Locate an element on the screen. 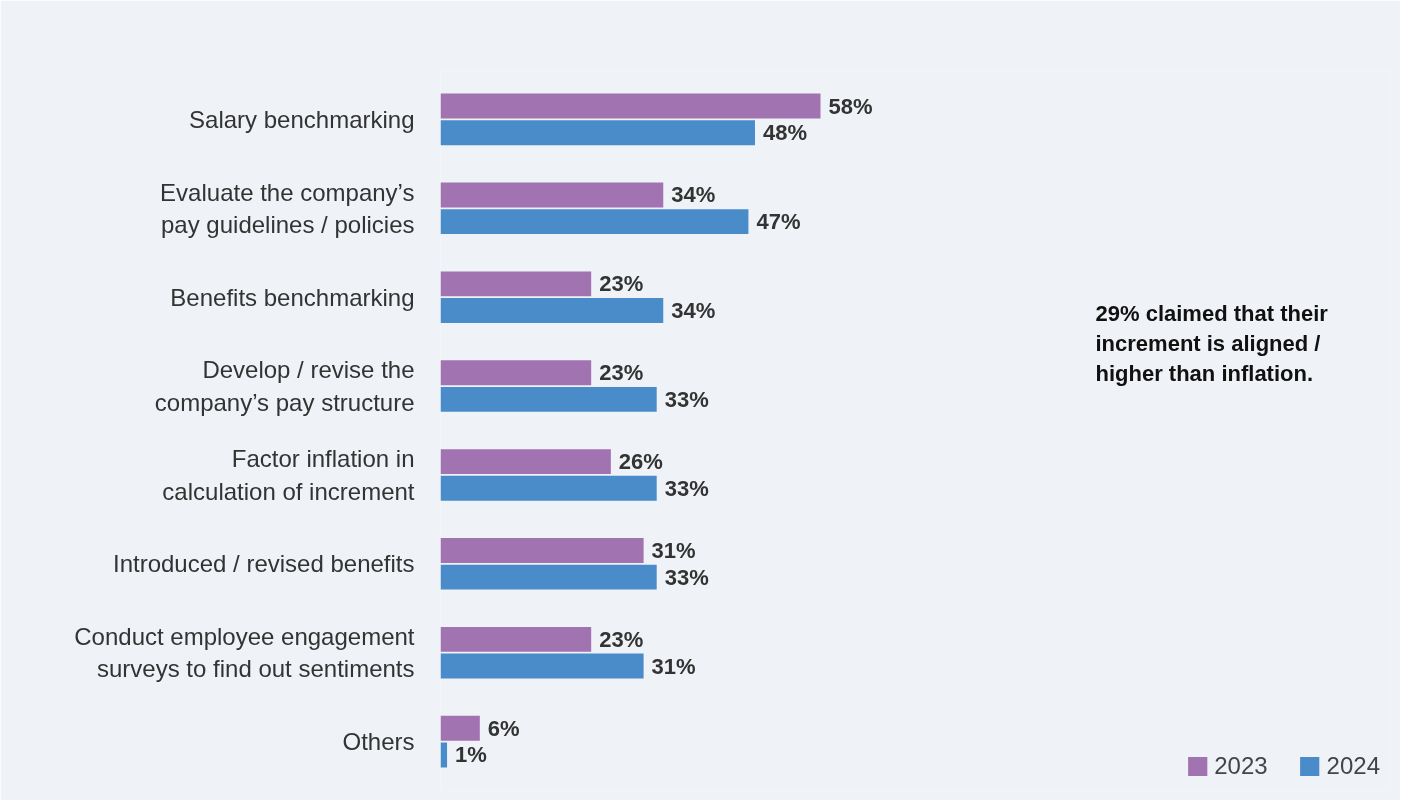 The image size is (1407, 809). y-tick-label: Others is located at coordinates (378, 742).